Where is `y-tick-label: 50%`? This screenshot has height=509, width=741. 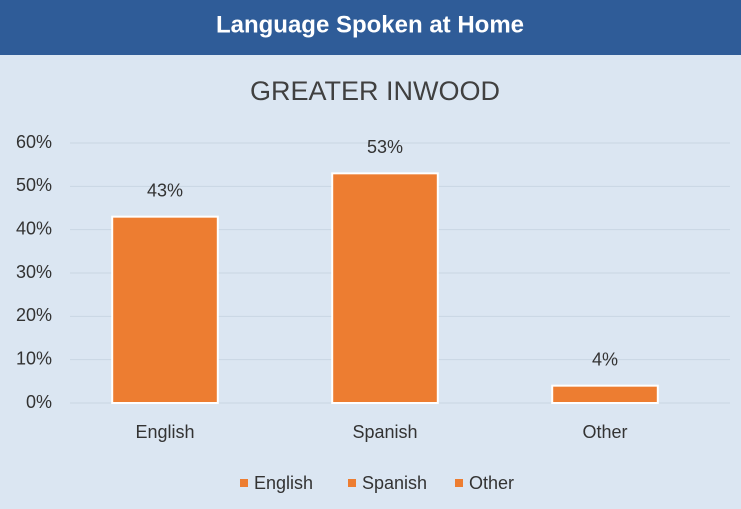 y-tick-label: 50% is located at coordinates (34, 185).